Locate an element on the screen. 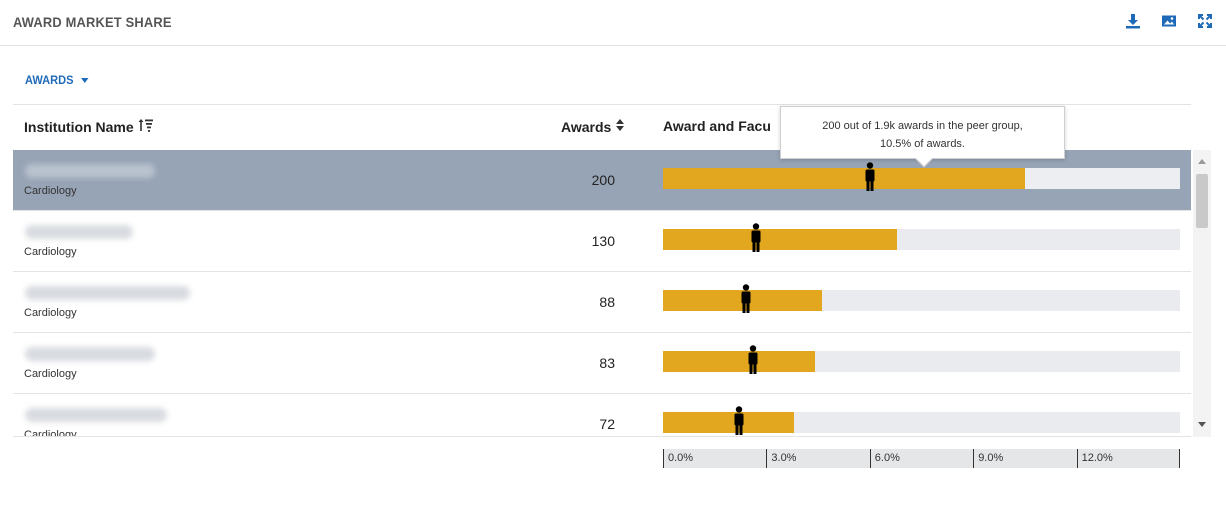  sort-ascending-icon is located at coordinates (146, 126).